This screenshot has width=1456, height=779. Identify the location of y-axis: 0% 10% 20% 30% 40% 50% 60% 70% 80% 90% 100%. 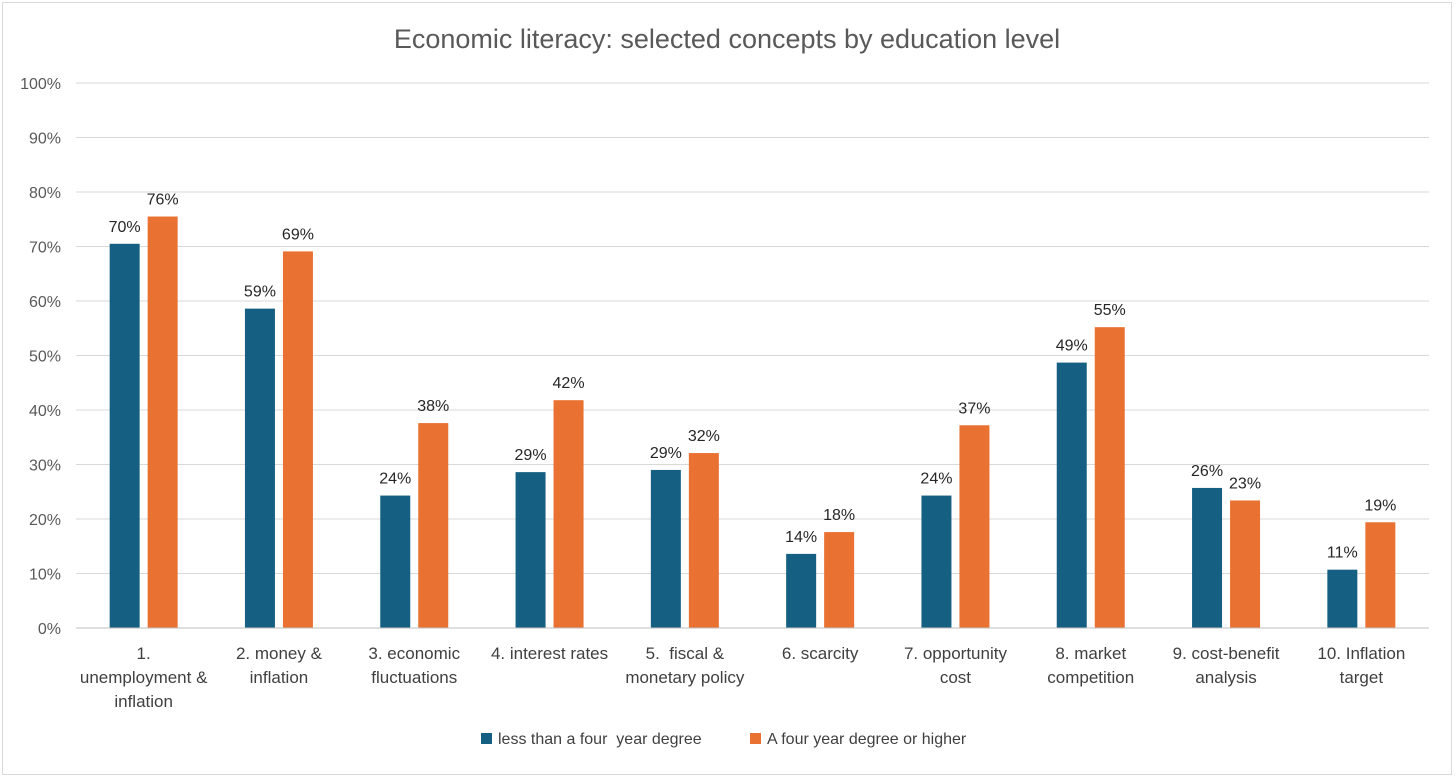
(40, 357).